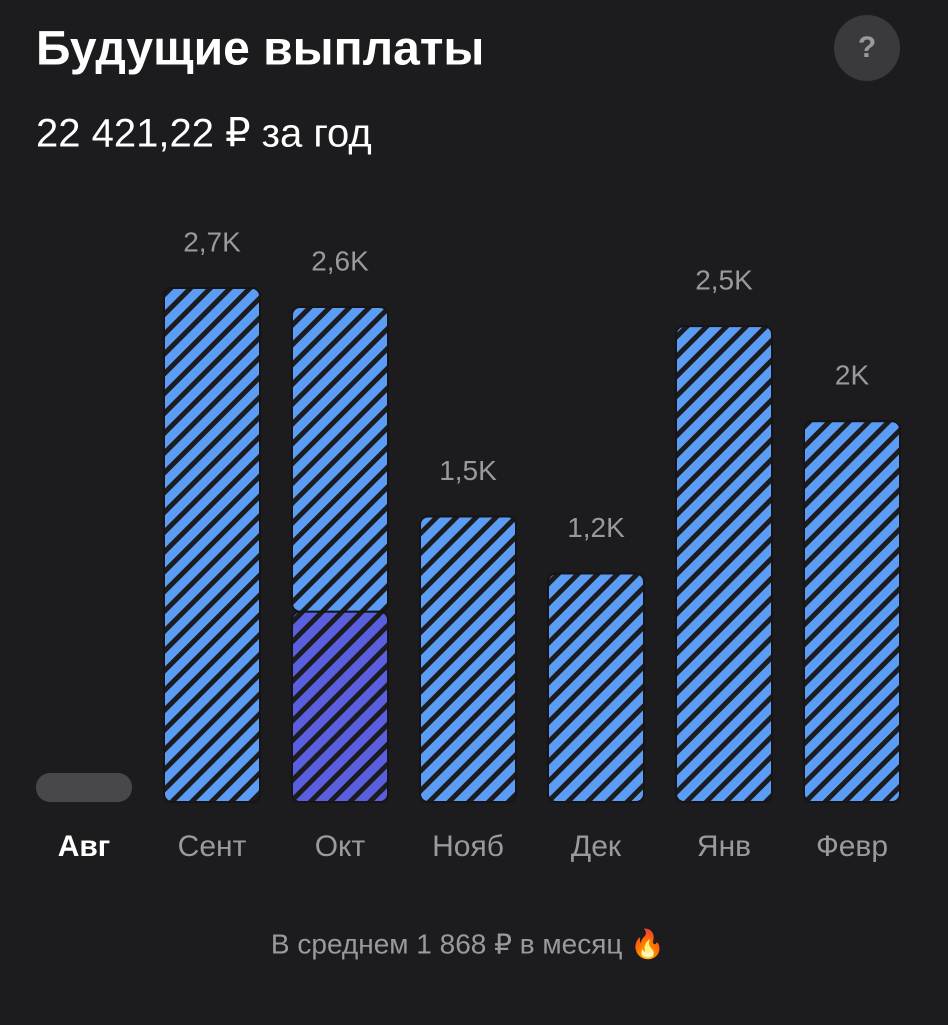 Image resolution: width=948 pixels, height=1025 pixels. What do you see at coordinates (340, 260) in the screenshot?
I see `value-label: 2,6K` at bounding box center [340, 260].